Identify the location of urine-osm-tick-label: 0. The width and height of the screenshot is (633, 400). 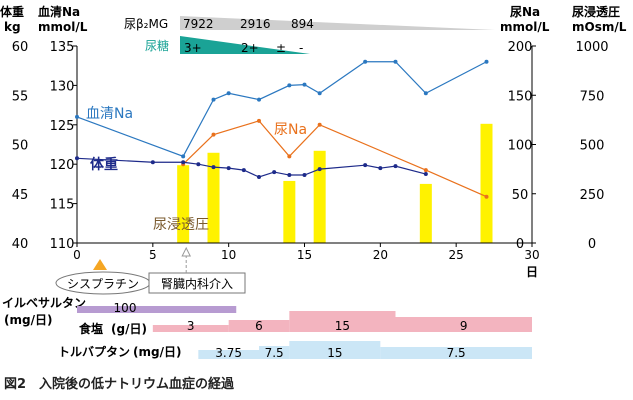
(592, 244).